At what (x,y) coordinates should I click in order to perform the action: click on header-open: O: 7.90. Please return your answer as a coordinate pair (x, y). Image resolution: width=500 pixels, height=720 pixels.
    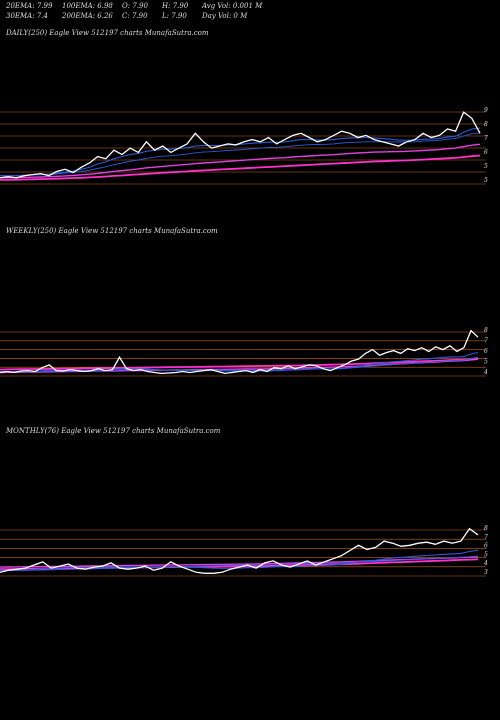
    Looking at the image, I should click on (135, 6).